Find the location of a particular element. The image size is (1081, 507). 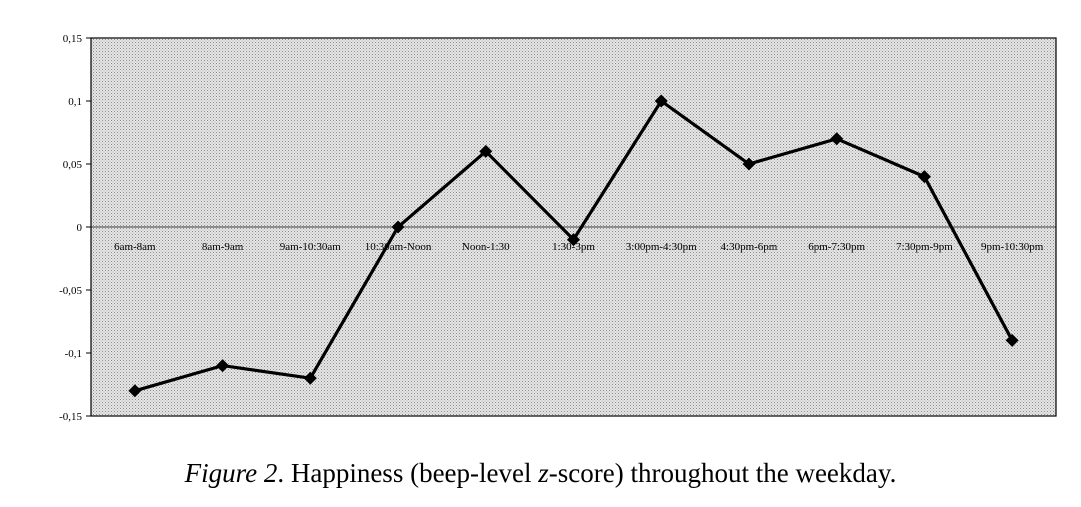

x-tick-label: 6am-8am is located at coordinates (135, 247).